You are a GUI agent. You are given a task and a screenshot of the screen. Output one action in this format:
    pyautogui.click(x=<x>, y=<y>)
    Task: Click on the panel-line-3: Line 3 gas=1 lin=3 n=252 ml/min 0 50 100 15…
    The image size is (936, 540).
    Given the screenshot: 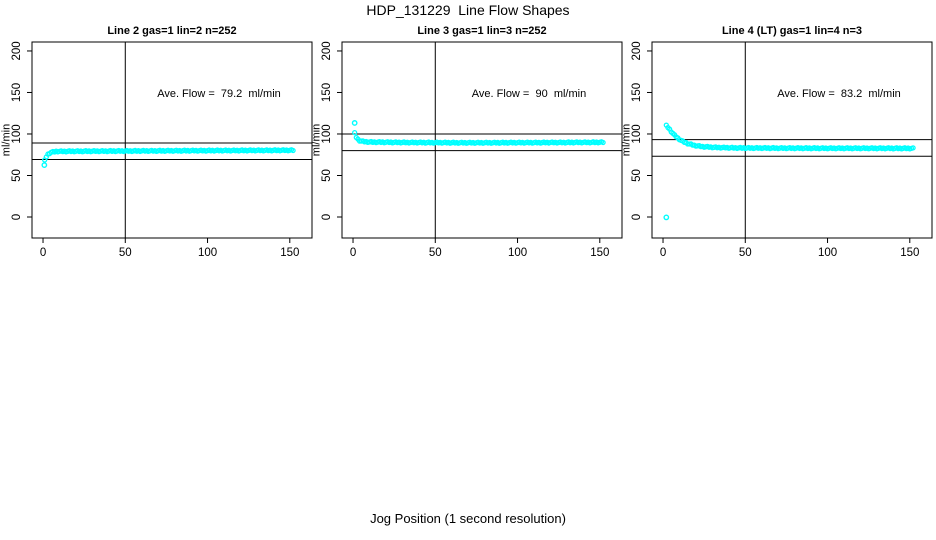 What is the action you would take?
    pyautogui.click(x=467, y=142)
    